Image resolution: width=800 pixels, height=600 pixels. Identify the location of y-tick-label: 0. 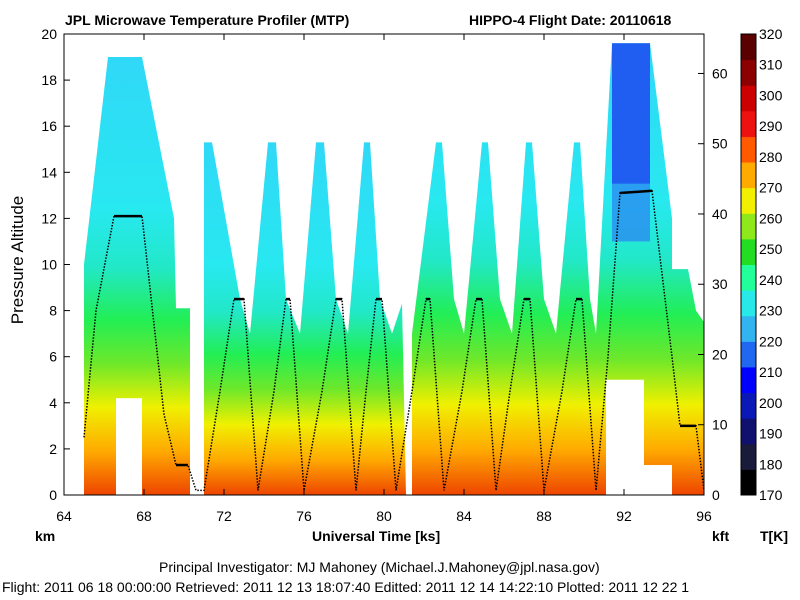
(53, 495).